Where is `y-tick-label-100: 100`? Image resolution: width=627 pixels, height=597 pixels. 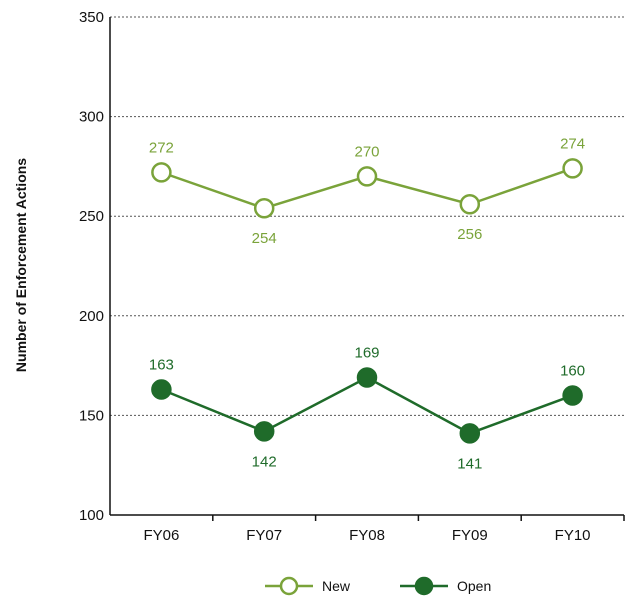 y-tick-label-100: 100 is located at coordinates (91, 515).